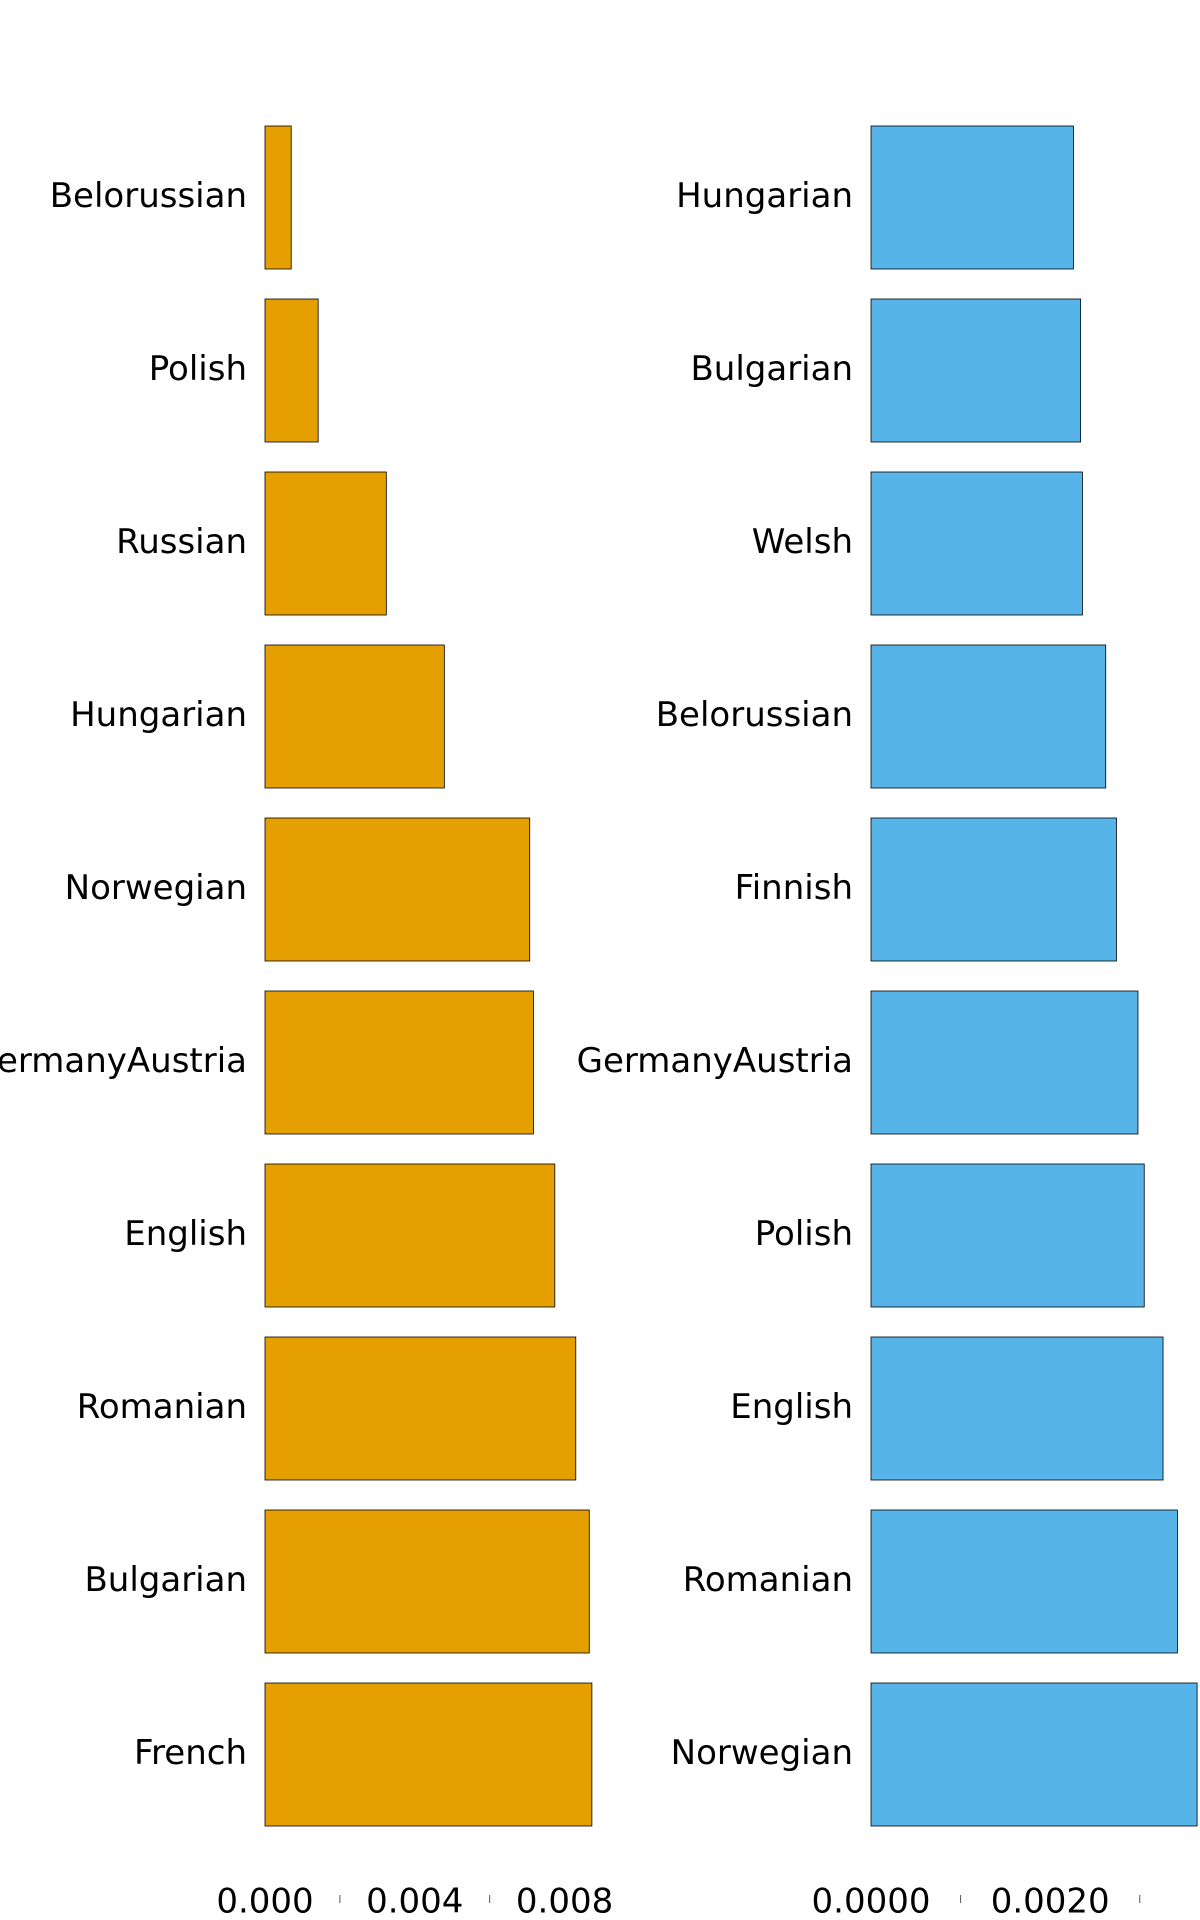 The width and height of the screenshot is (1200, 1920). What do you see at coordinates (794, 888) in the screenshot?
I see `y-tick-label: Finnish` at bounding box center [794, 888].